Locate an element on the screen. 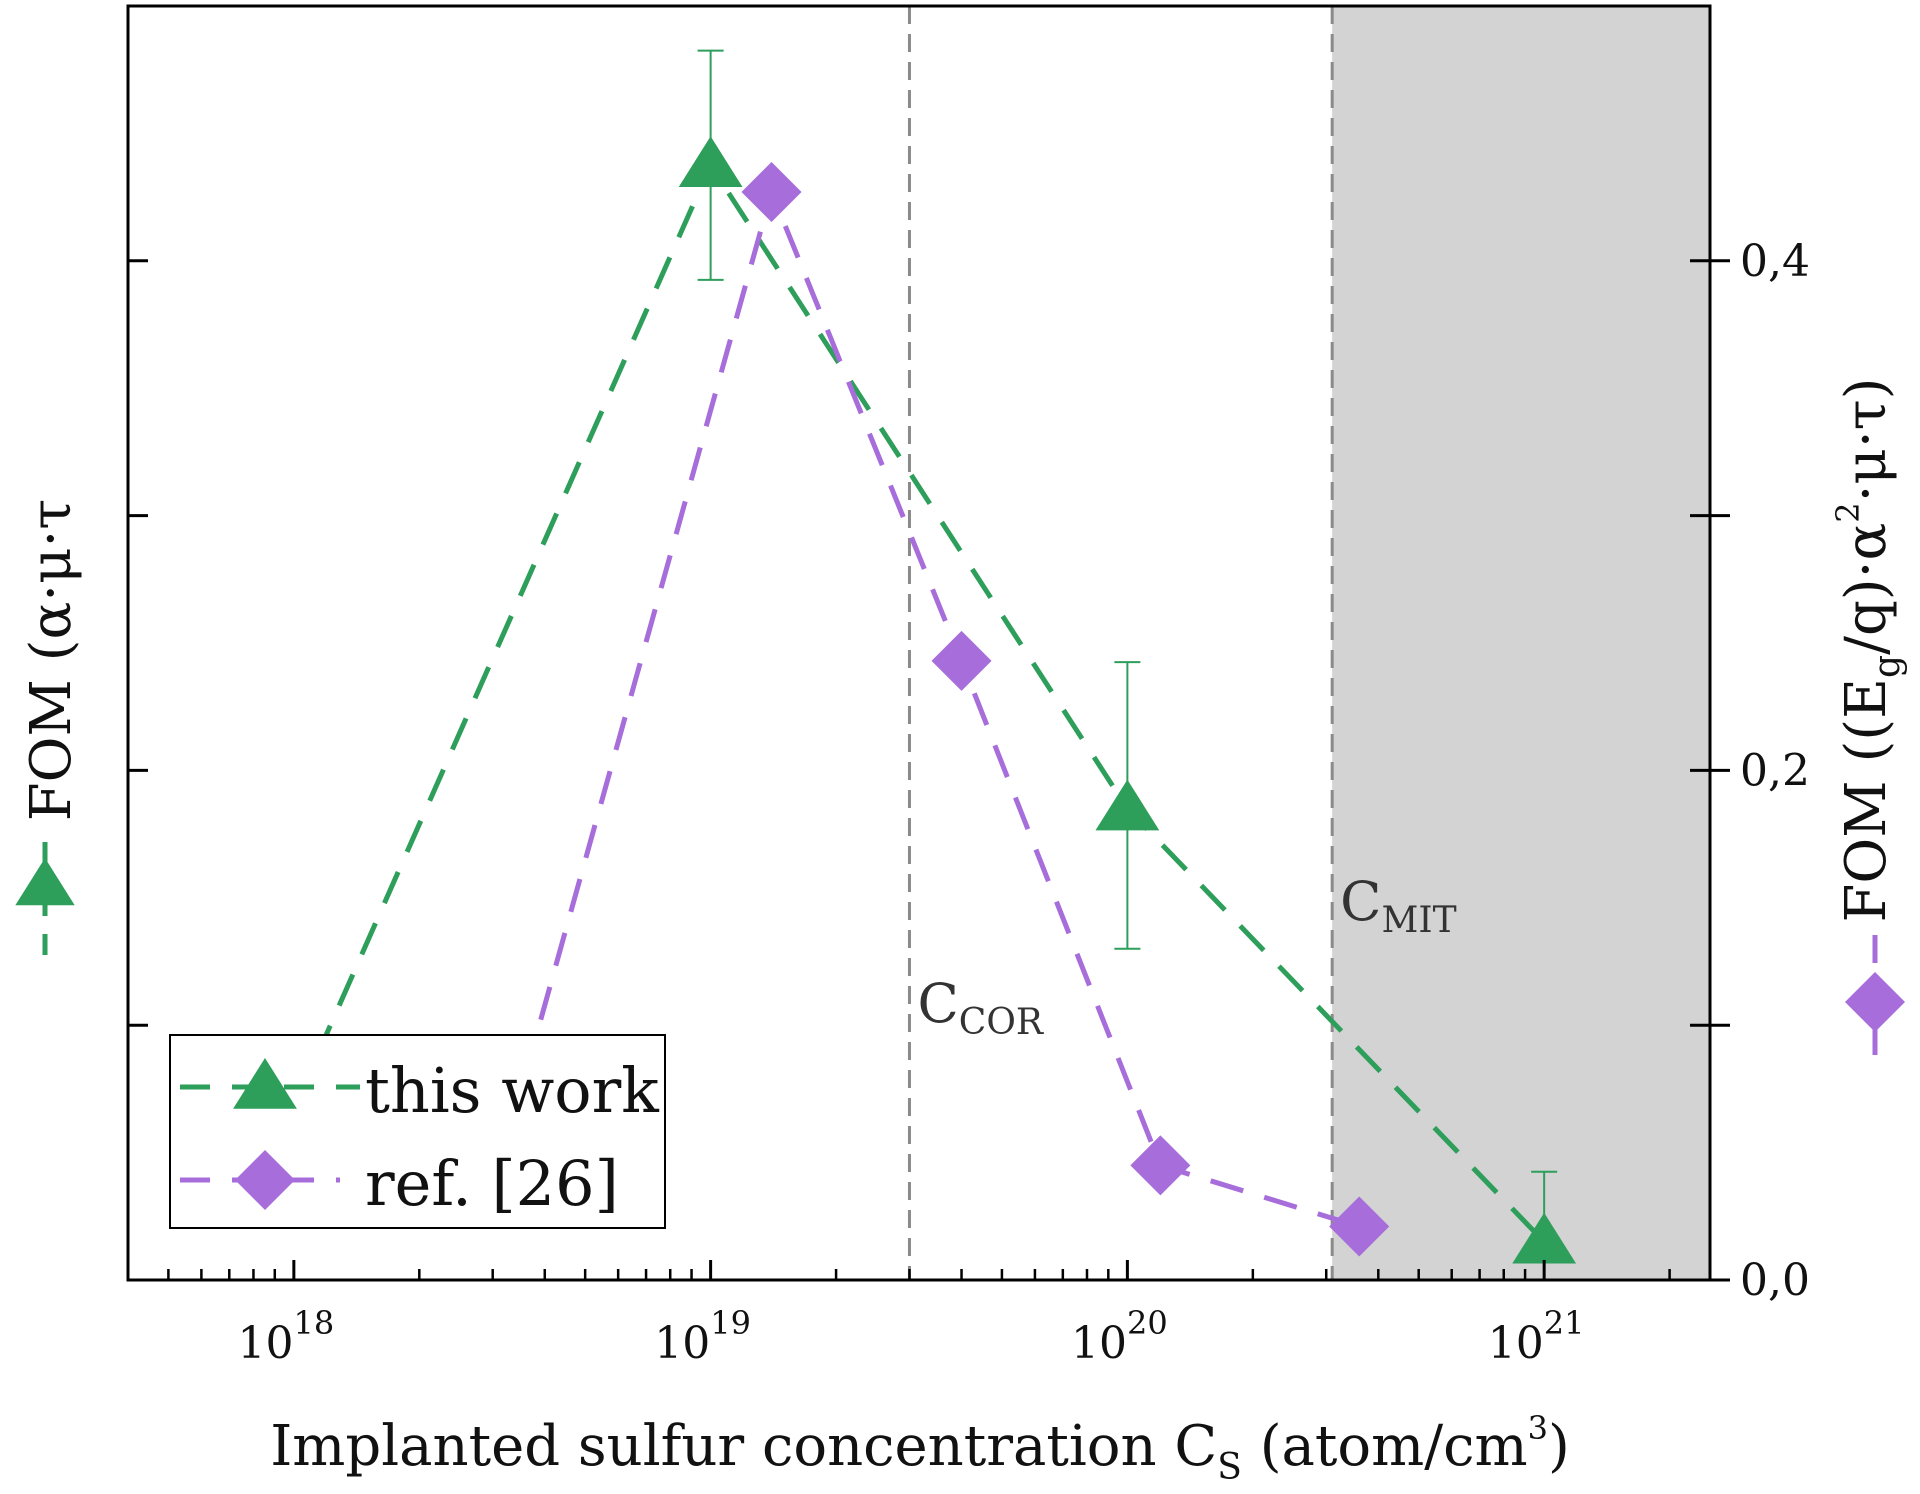  x-tick-label: 1018 is located at coordinates (285, 1336).